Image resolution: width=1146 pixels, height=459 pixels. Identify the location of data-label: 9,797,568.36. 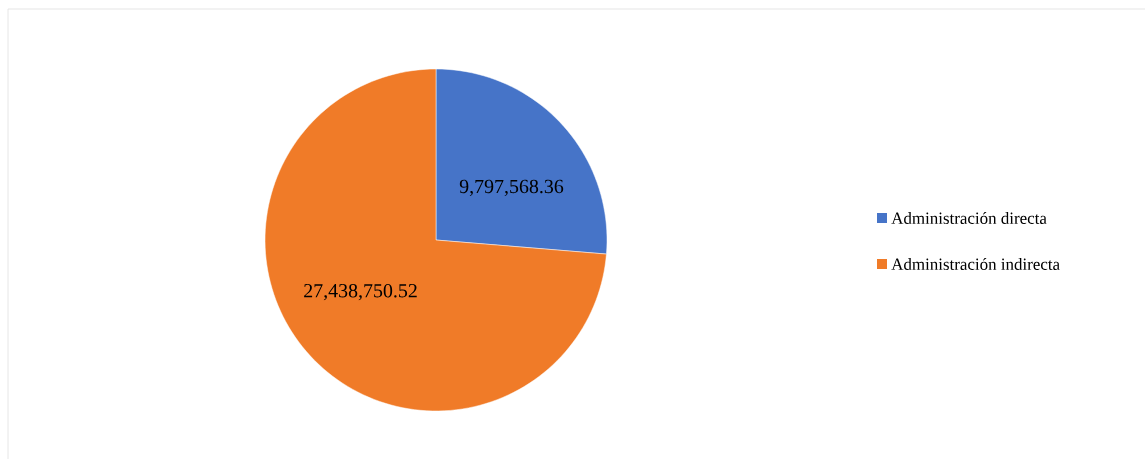
(511, 187).